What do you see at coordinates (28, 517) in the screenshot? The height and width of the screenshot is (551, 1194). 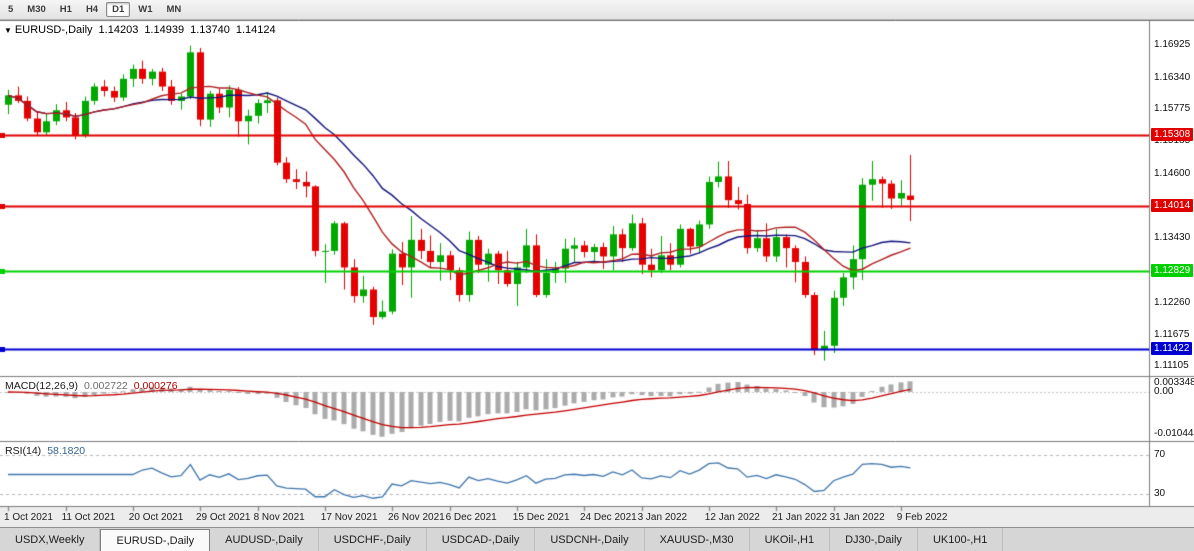 I see `date-axis-label: 1 Oct 2021` at bounding box center [28, 517].